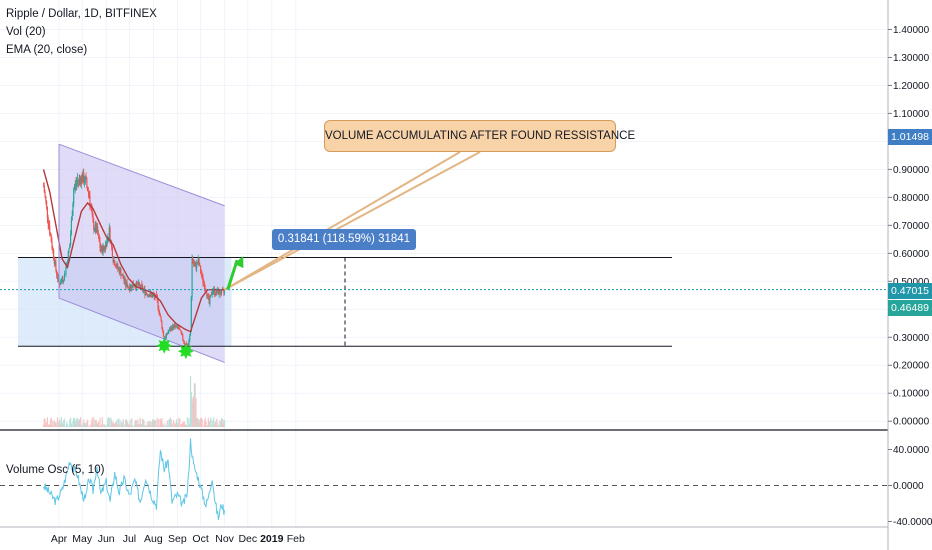 The image size is (932, 550). Describe the element at coordinates (26, 32) in the screenshot. I see `volume-legend: Vol (20)` at that location.